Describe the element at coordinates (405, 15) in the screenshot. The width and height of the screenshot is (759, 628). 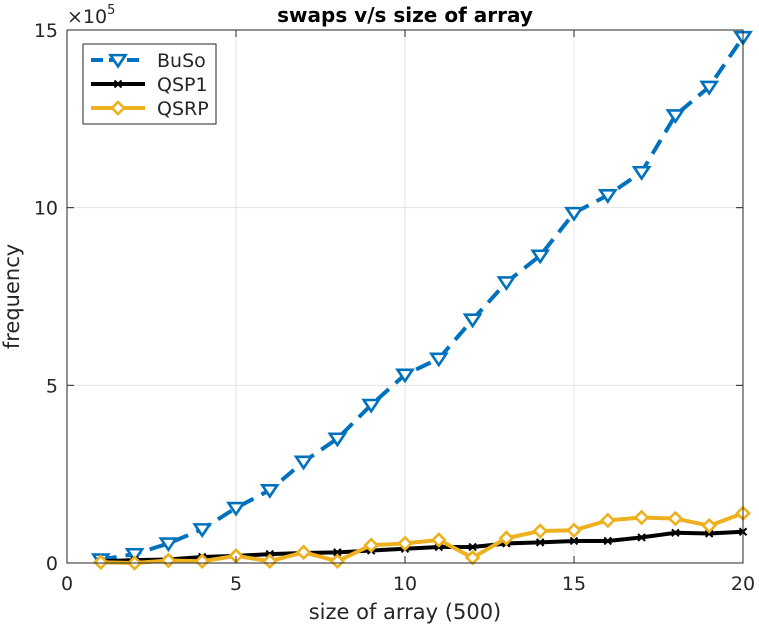
I see `chart-title: swaps v/s size of array` at that location.